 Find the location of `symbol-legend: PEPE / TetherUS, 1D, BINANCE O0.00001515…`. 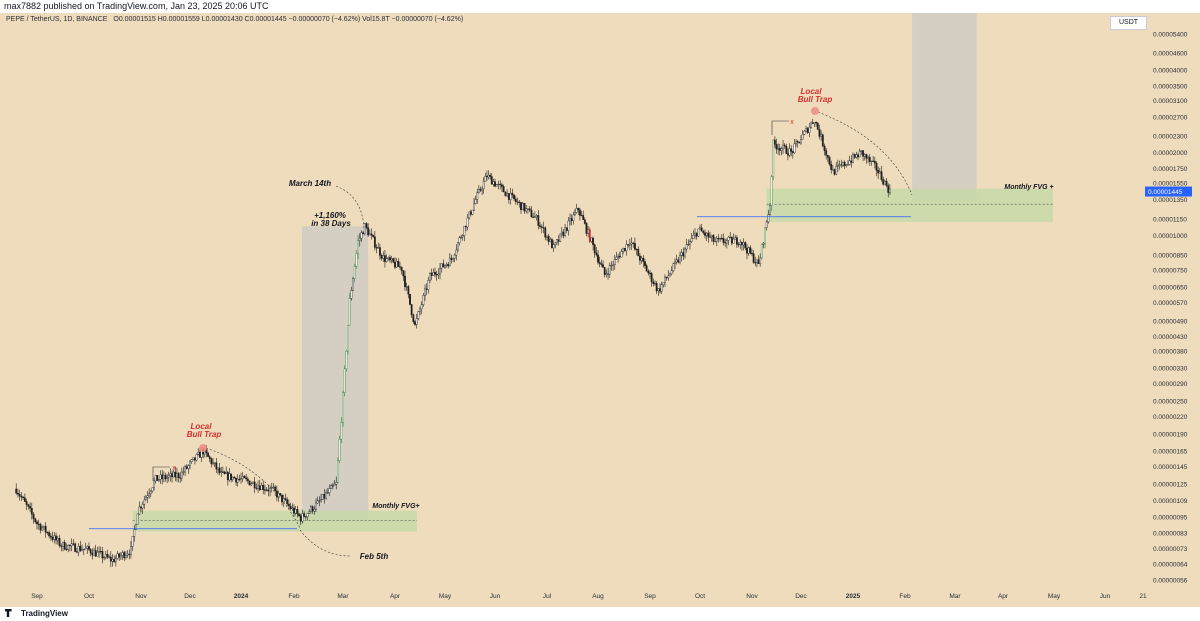

symbol-legend: PEPE / TetherUS, 1D, BINANCE O0.00001515… is located at coordinates (234, 19).